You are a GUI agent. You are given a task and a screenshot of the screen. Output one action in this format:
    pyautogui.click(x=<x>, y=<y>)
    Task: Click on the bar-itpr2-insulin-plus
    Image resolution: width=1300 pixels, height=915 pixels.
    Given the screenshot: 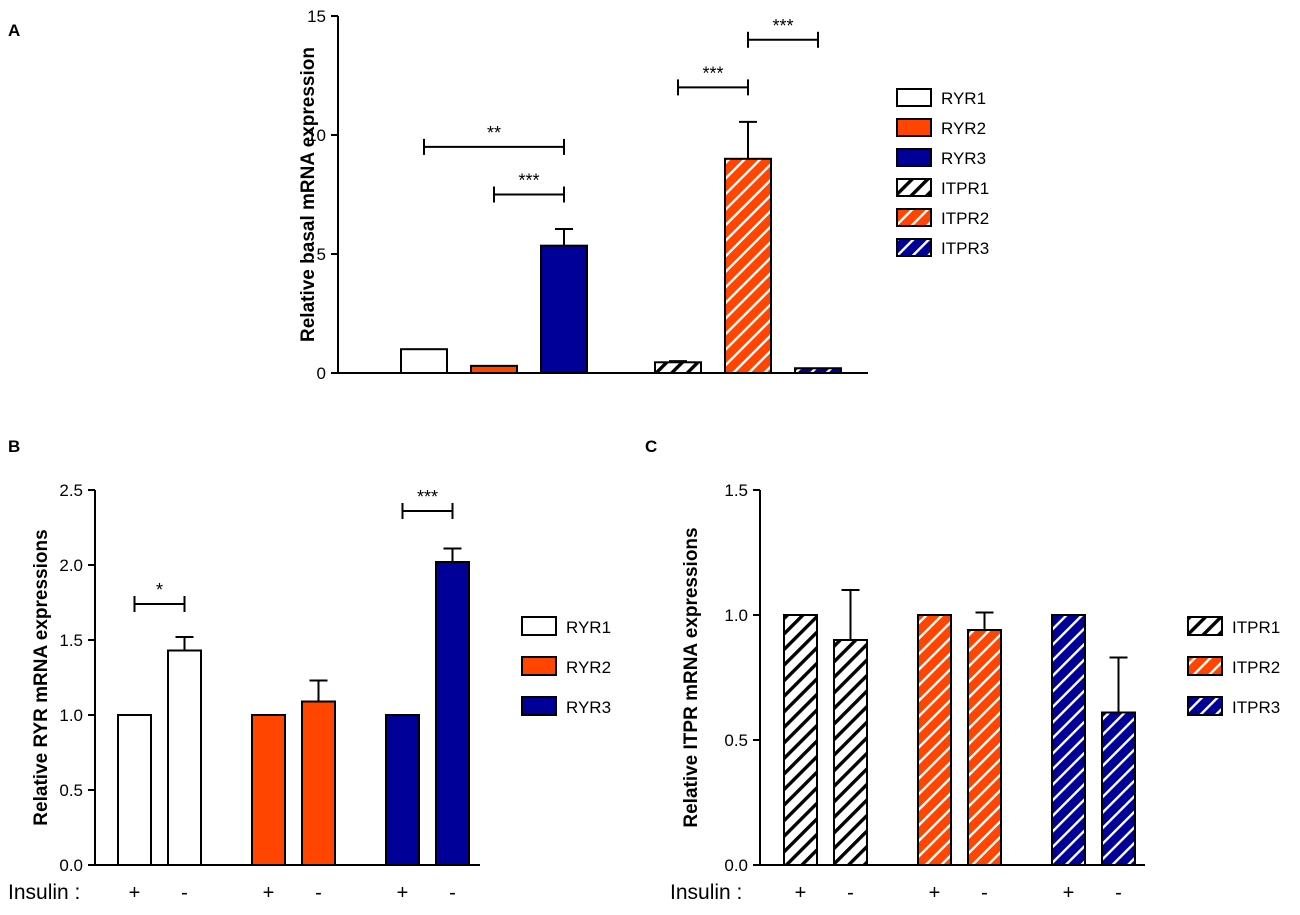 What is the action you would take?
    pyautogui.click(x=934, y=740)
    